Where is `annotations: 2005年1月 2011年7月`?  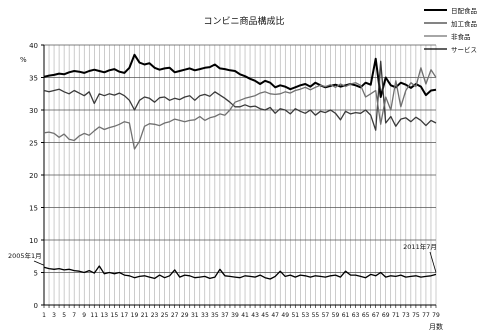 annotations: 2005年1月 2011年7月 is located at coordinates (222, 257).